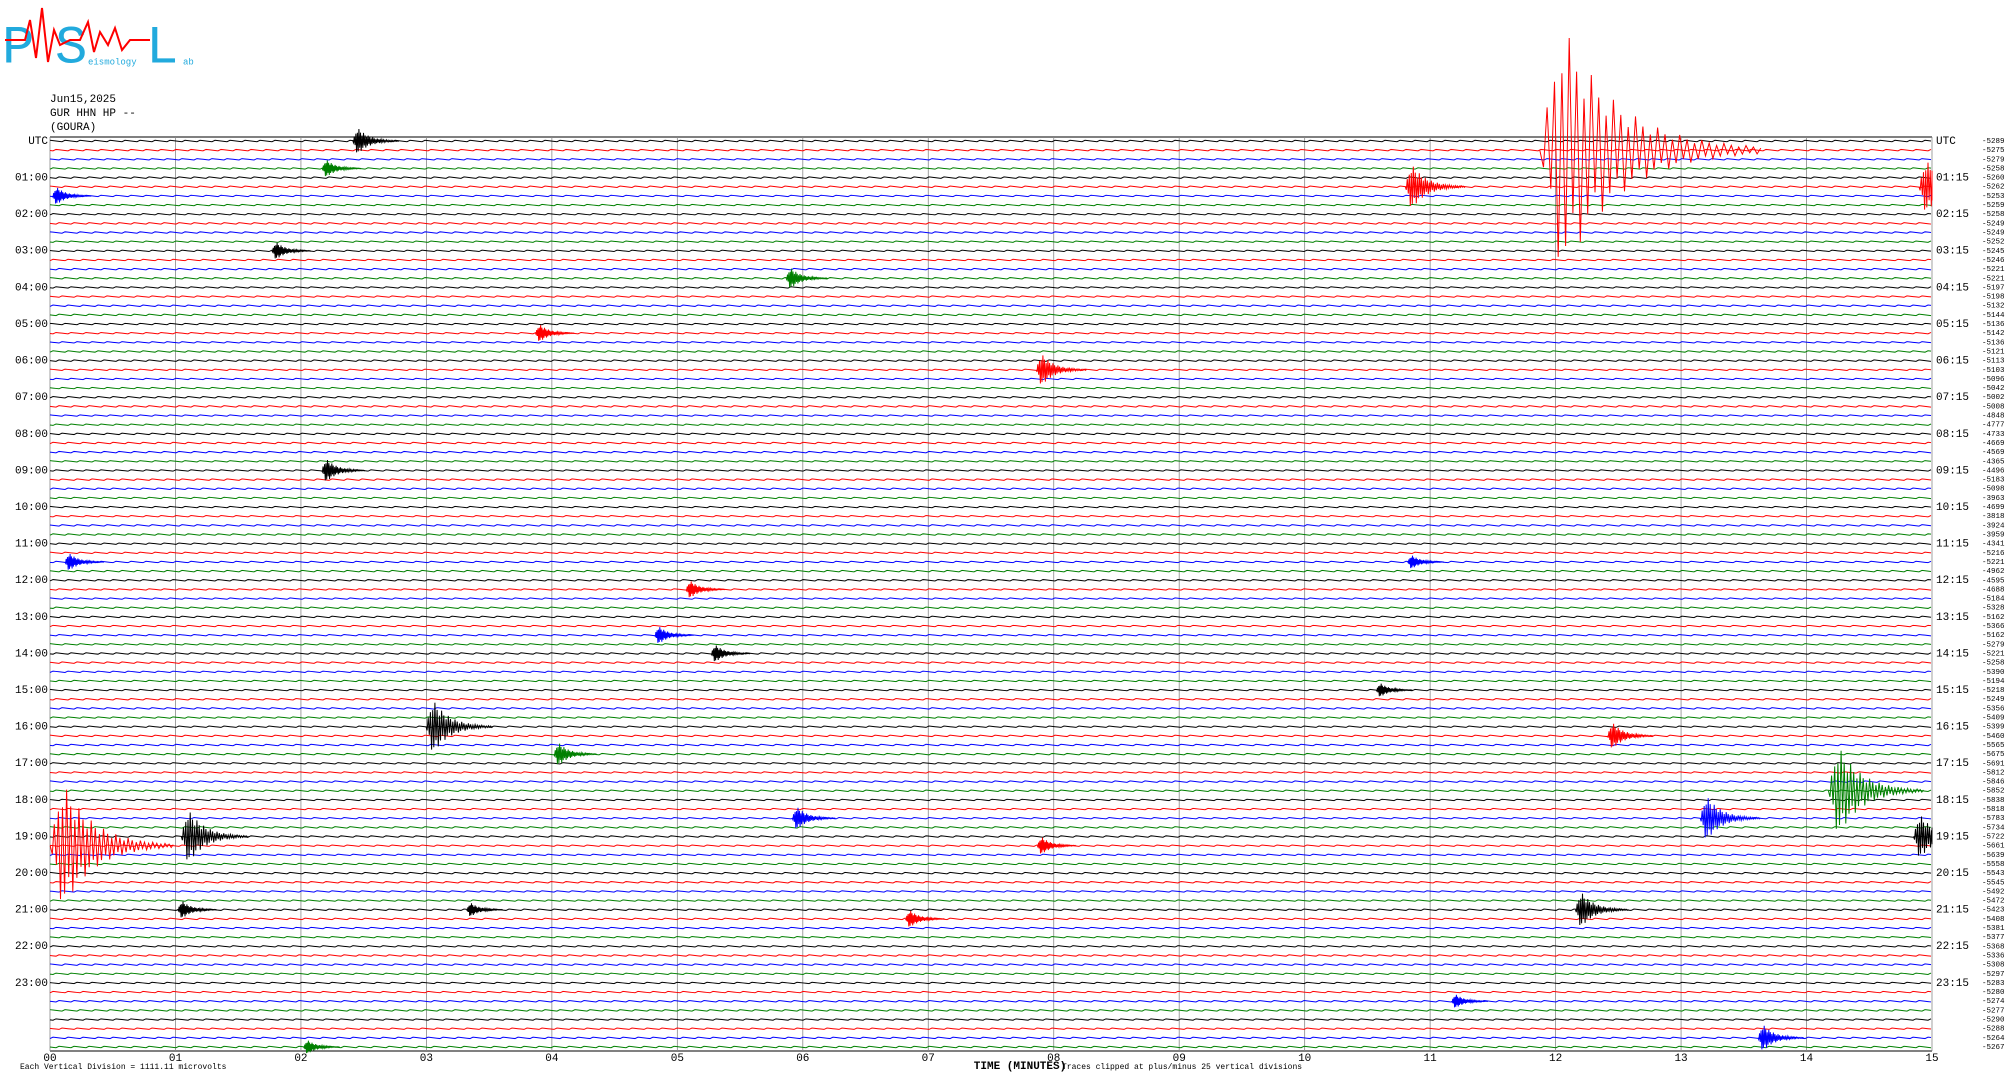 This screenshot has width=2010, height=1085. Describe the element at coordinates (1993, 691) in the screenshot. I see `trace-offset: -5218` at that location.